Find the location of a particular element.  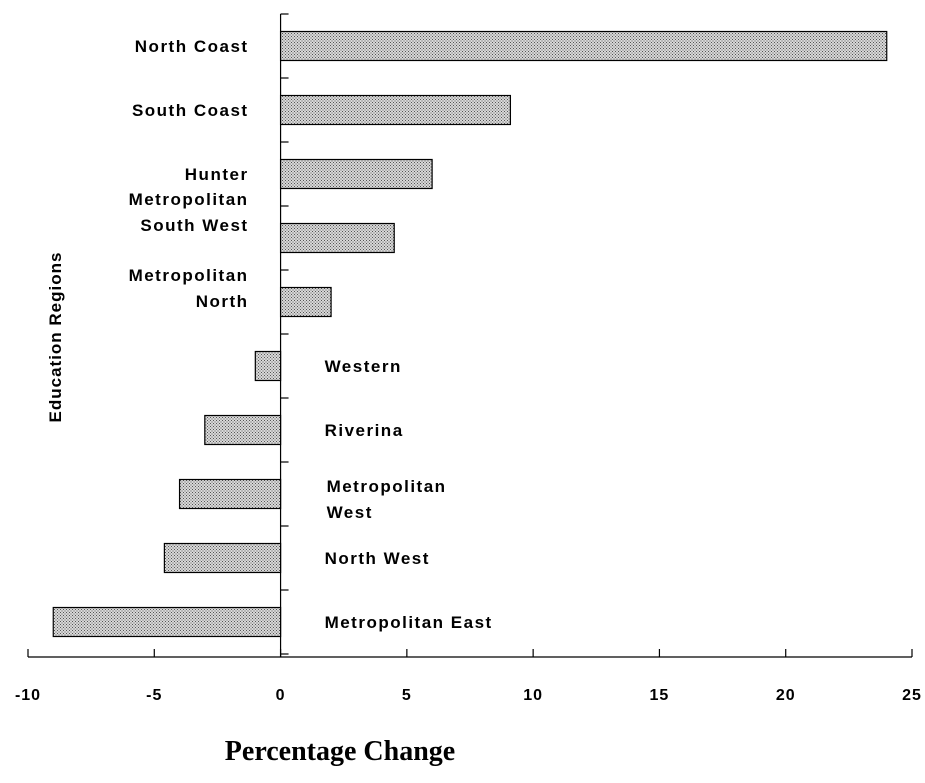

y-axis-label: Education Regions is located at coordinates (55, 337).